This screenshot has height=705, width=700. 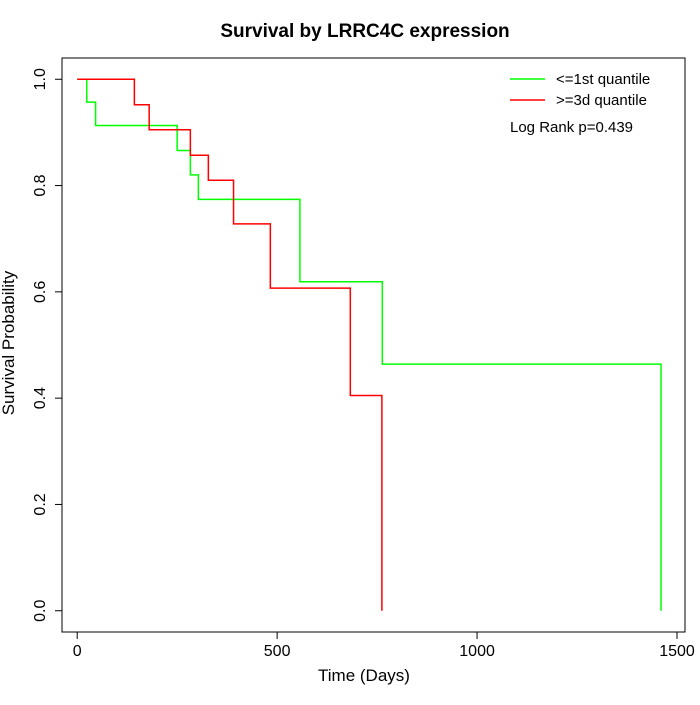 What do you see at coordinates (40, 504) in the screenshot?
I see `y-tick-label: 0.2` at bounding box center [40, 504].